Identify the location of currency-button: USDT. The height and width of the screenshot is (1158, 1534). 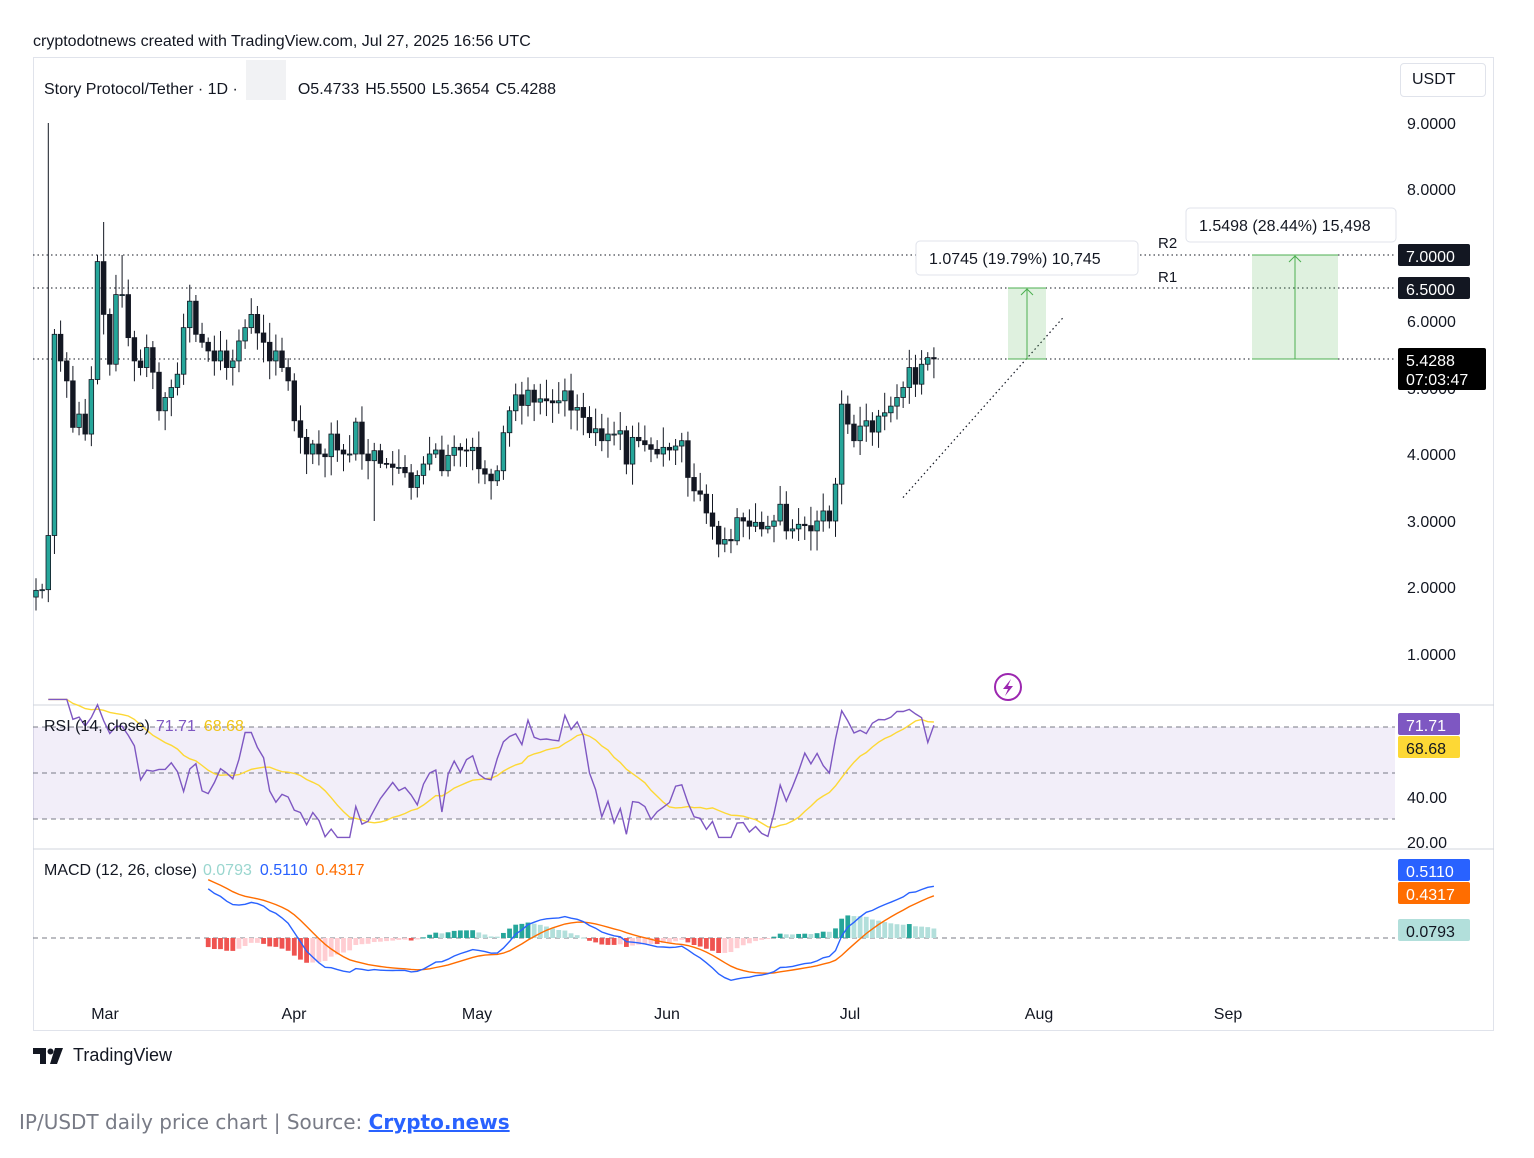
(1443, 80).